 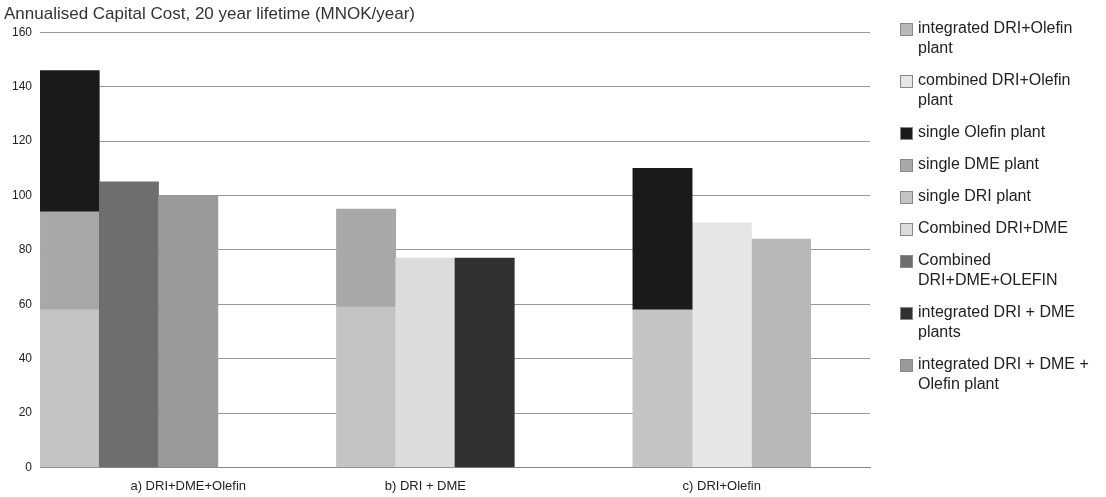 What do you see at coordinates (988, 270) in the screenshot?
I see `legend-label: Combined DRI+DME+OLEFIN` at bounding box center [988, 270].